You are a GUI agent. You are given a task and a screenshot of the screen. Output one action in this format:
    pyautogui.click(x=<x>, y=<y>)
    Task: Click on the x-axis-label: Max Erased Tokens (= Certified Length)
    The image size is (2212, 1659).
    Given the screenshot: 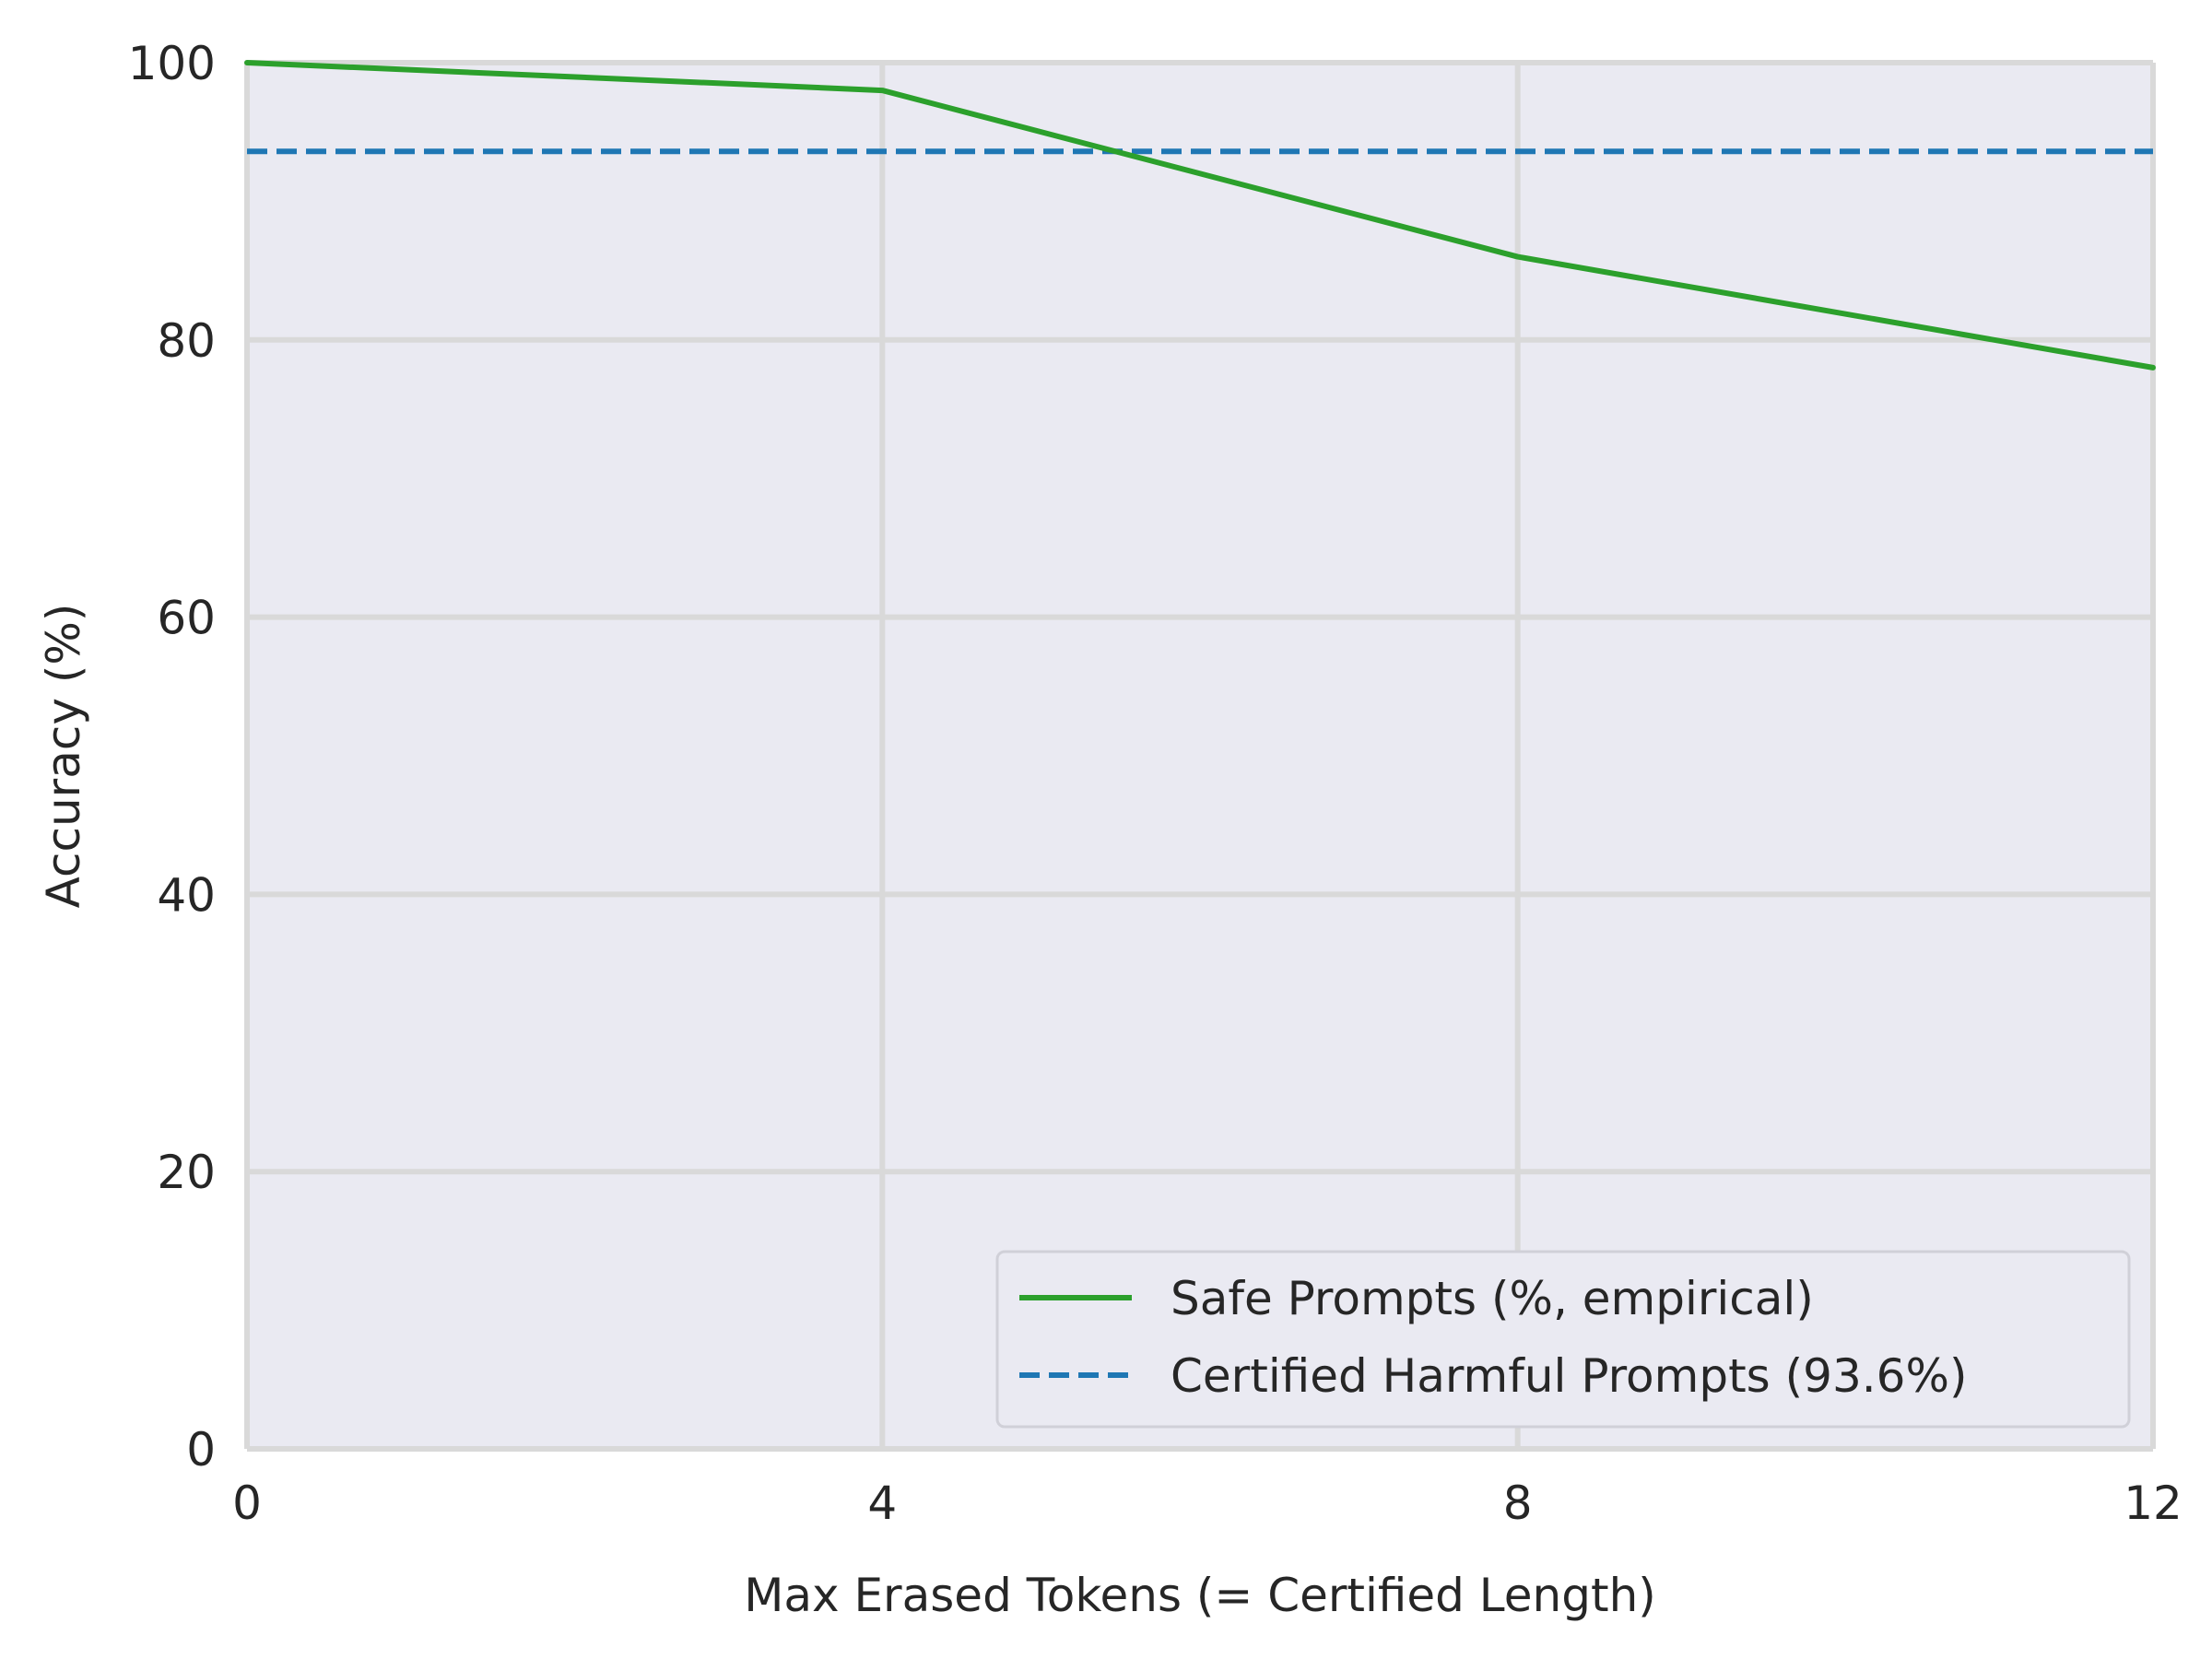 What is the action you would take?
    pyautogui.click(x=1200, y=1595)
    